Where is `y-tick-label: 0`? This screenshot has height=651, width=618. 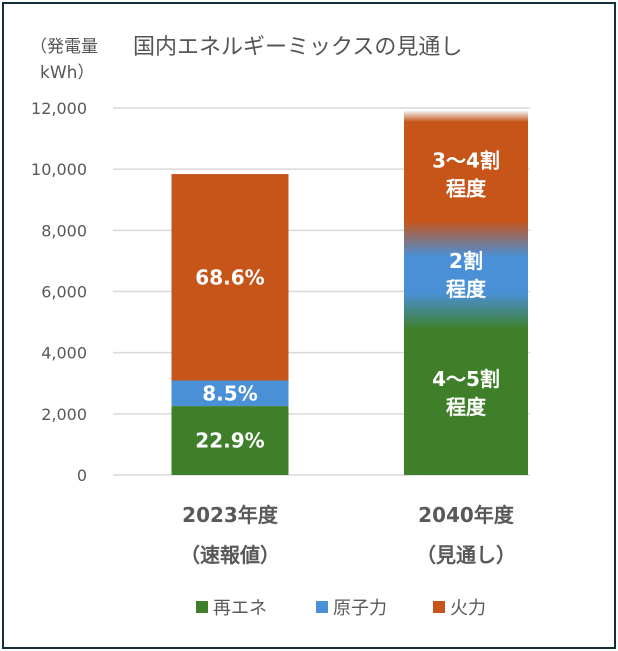
y-tick-label: 0 is located at coordinates (82, 475).